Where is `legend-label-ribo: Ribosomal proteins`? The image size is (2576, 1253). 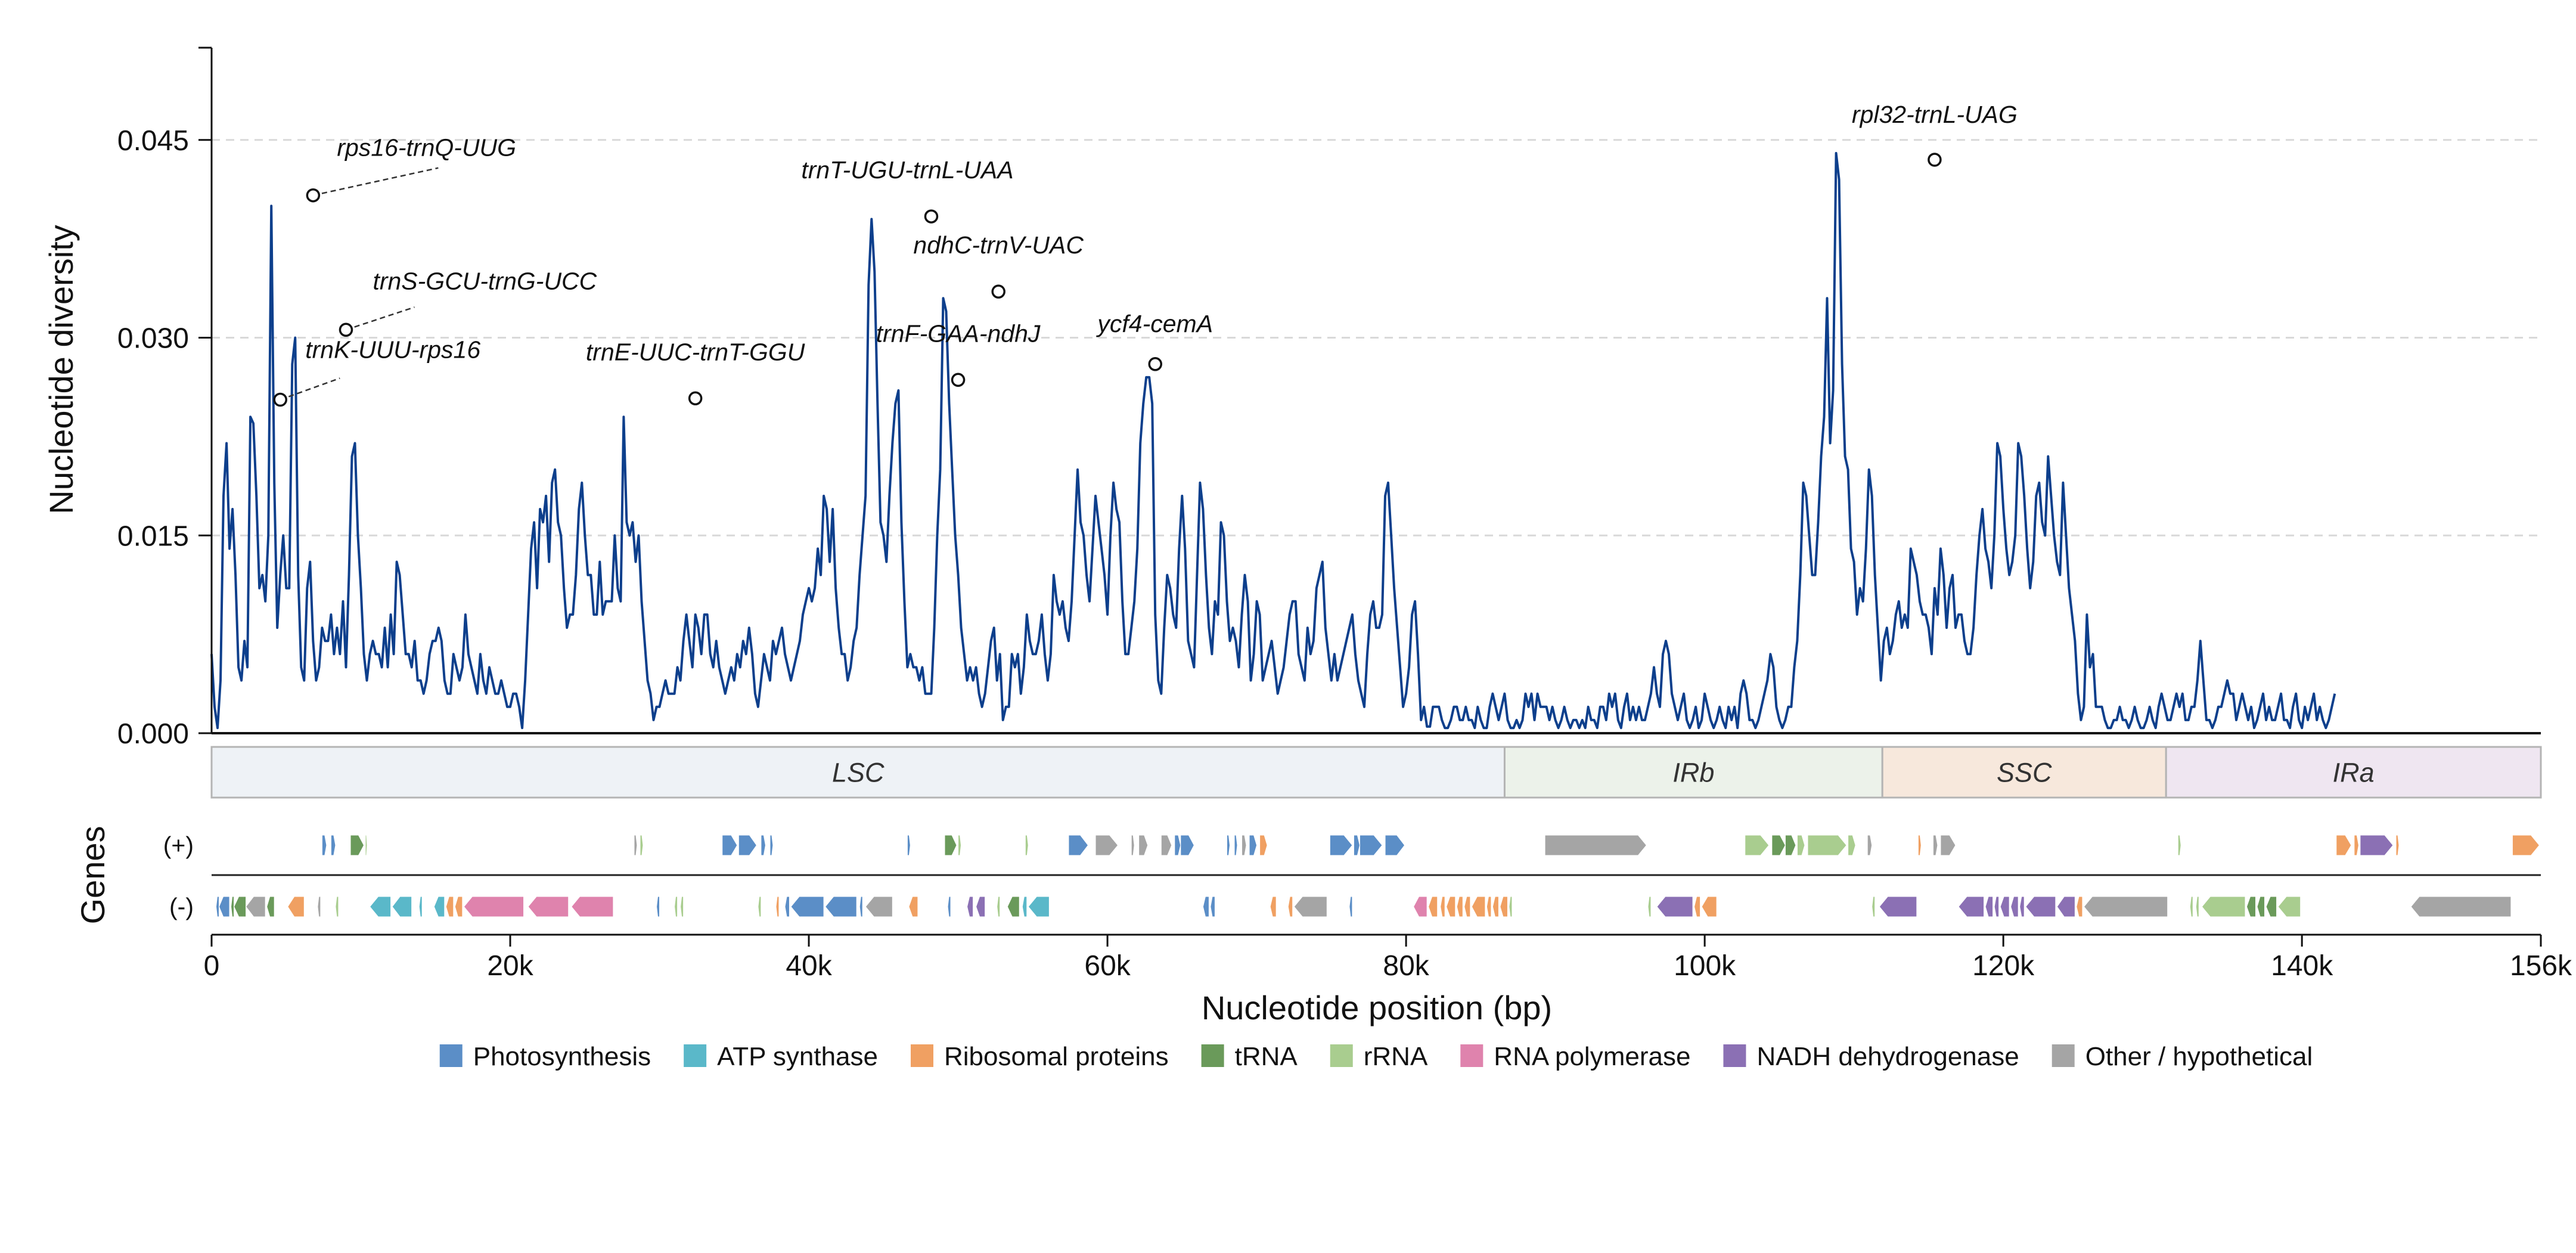
legend-label-ribo: Ribosomal proteins is located at coordinates (1057, 1056).